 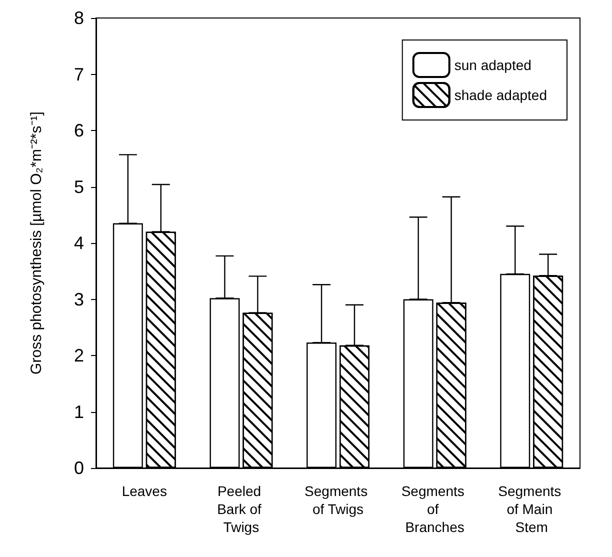 I want to click on y-tick-label: 0, so click(x=79, y=468).